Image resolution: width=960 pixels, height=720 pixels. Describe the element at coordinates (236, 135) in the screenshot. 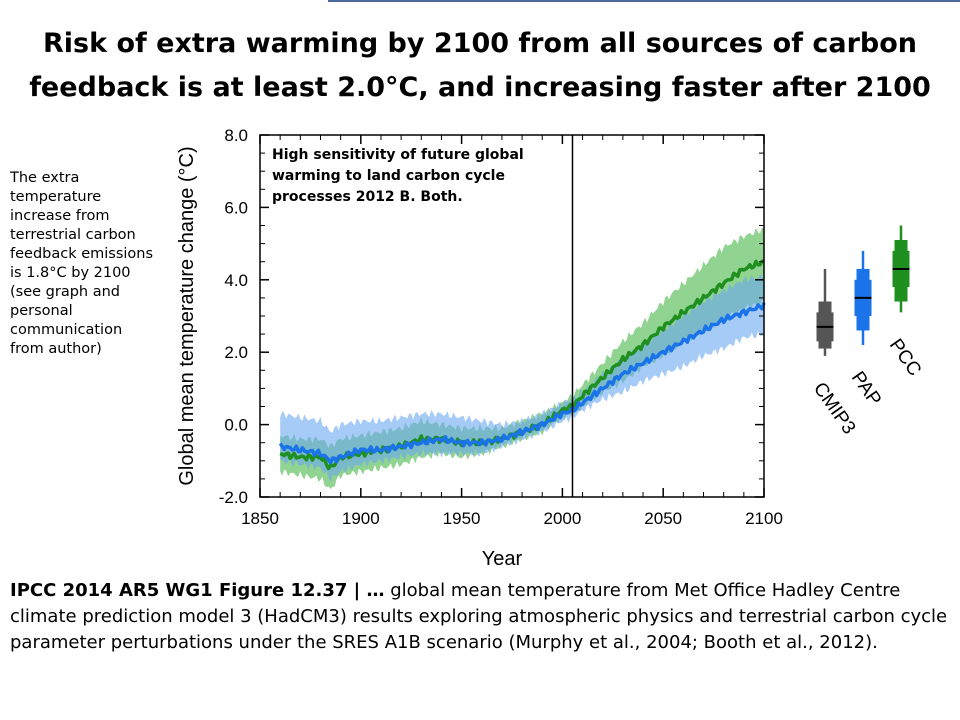

I see `y-tick-label: 8.0` at that location.